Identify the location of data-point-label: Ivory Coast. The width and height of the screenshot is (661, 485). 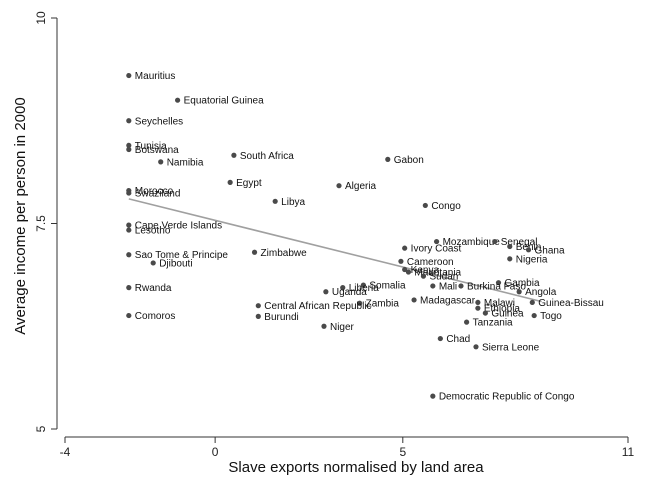
(436, 249).